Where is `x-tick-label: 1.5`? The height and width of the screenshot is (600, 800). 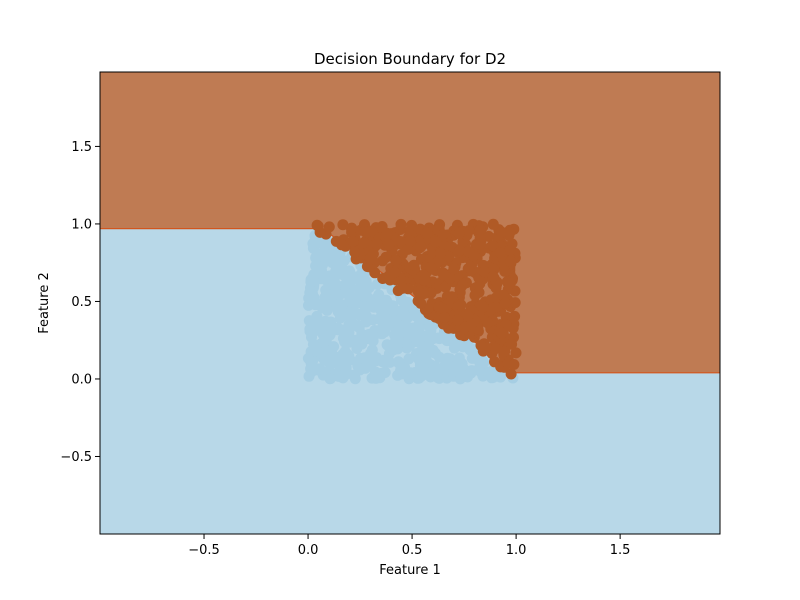
x-tick-label: 1.5 is located at coordinates (620, 550).